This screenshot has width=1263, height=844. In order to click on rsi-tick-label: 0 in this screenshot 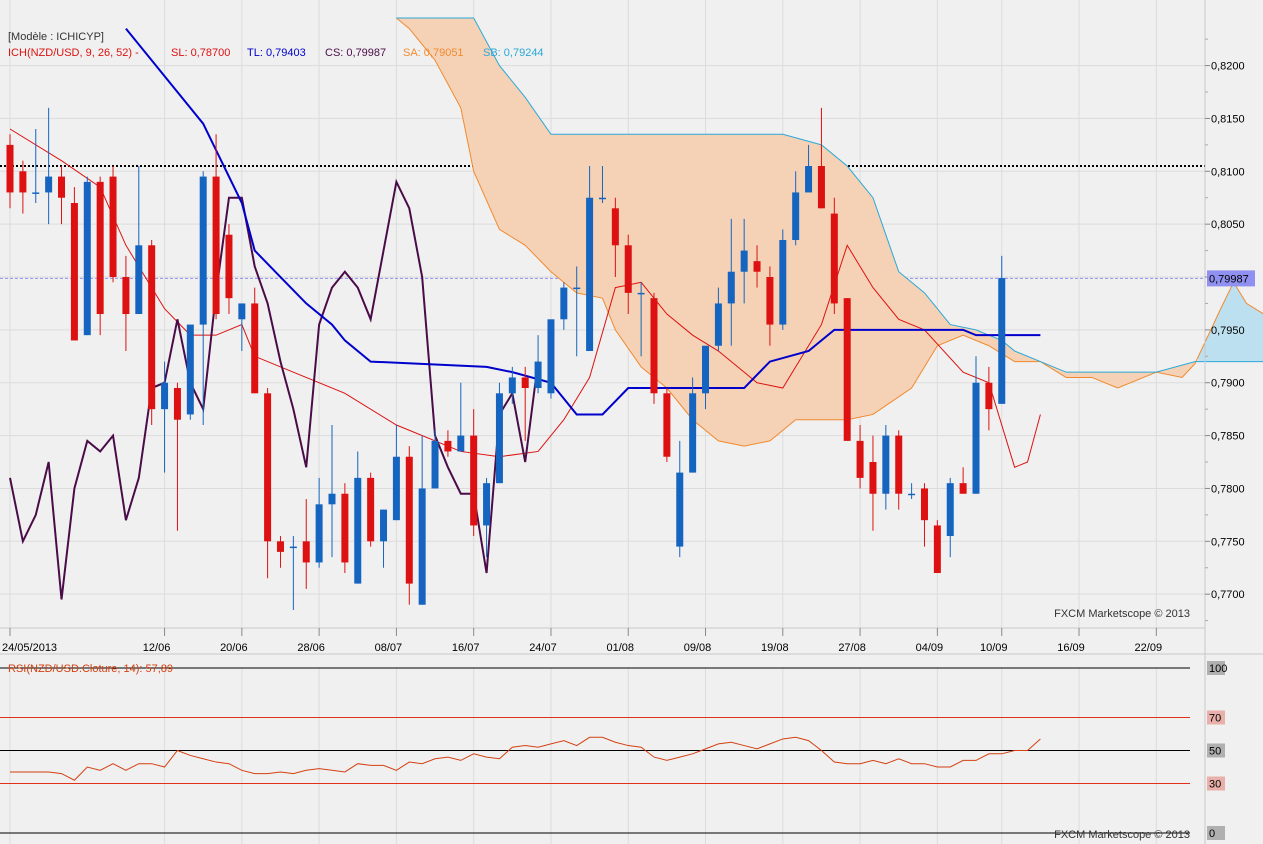, I will do `click(1212, 834)`.